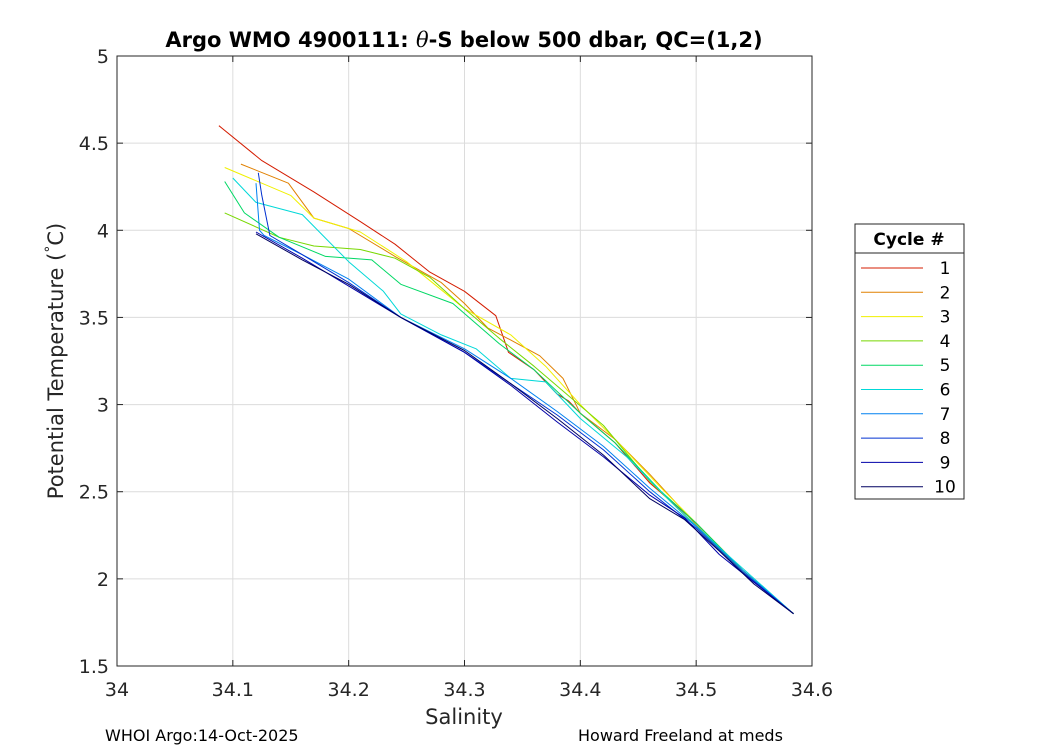 The height and width of the screenshot is (750, 1050). What do you see at coordinates (945, 318) in the screenshot?
I see `legend-label-cycle-3: 3` at bounding box center [945, 318].